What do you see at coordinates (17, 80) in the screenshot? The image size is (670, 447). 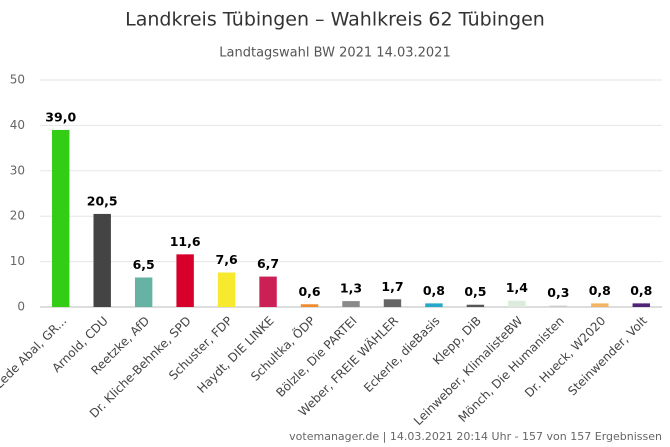 I see `y-tick-label: 50` at bounding box center [17, 80].